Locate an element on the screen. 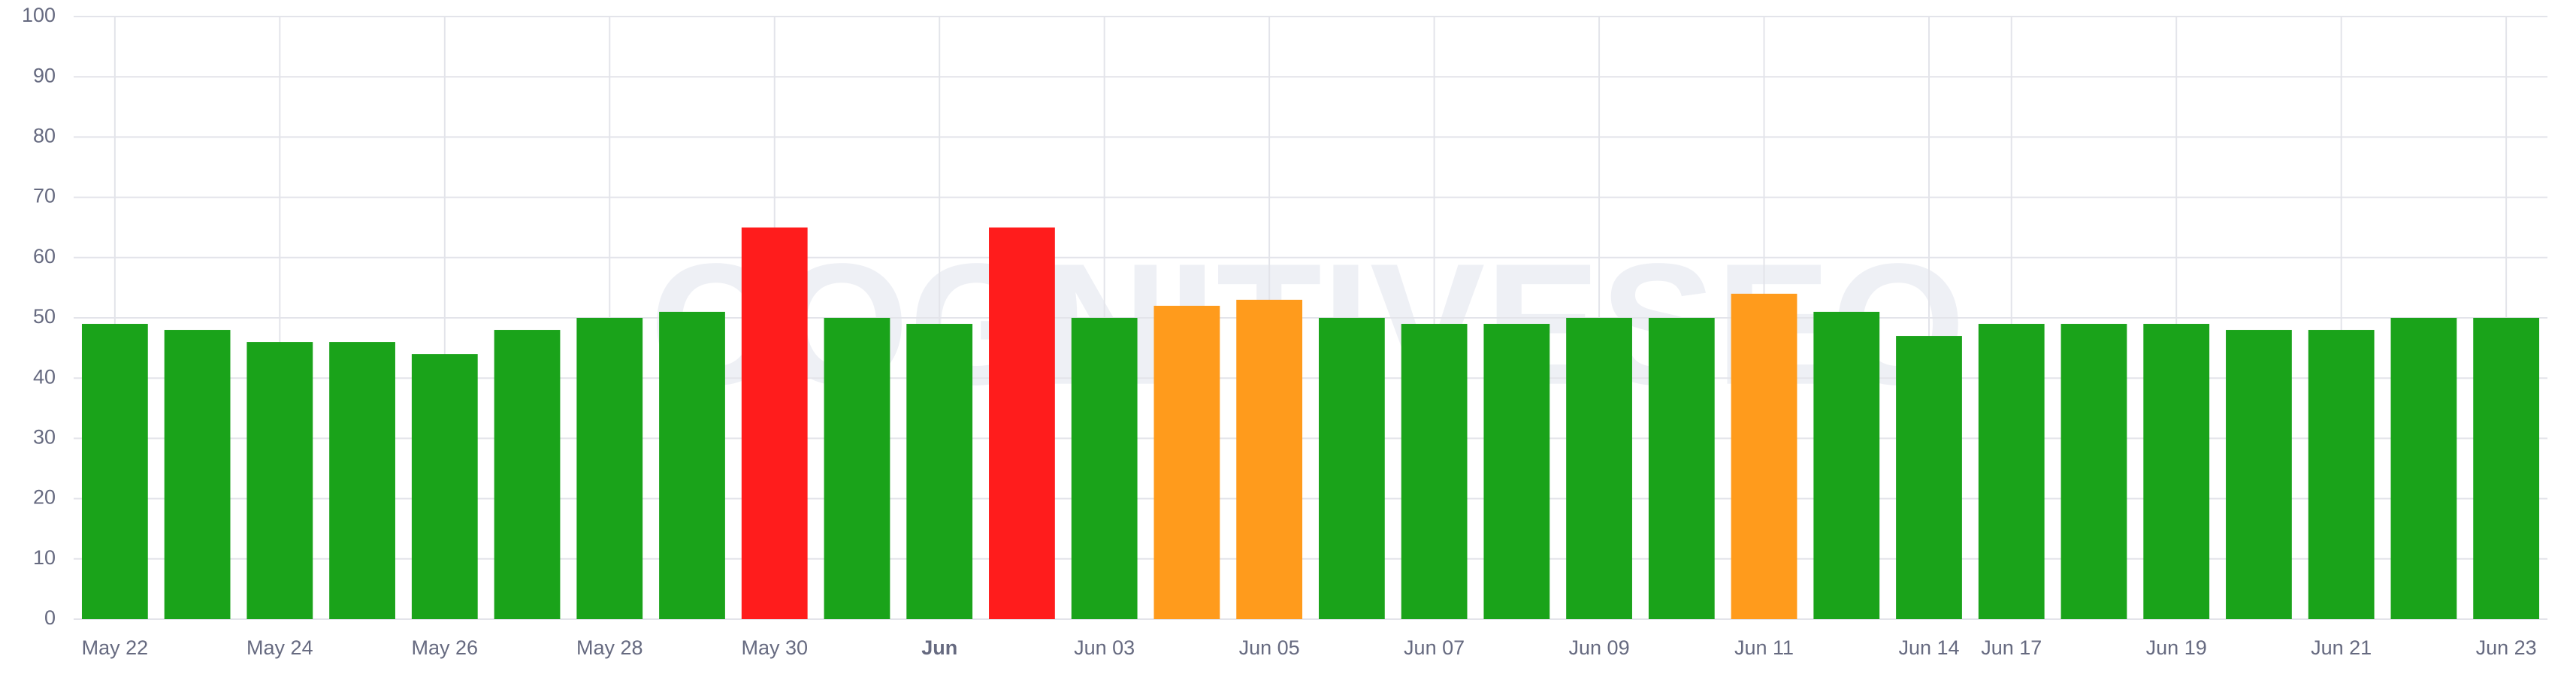  y-tick-label: 80 is located at coordinates (45, 136).